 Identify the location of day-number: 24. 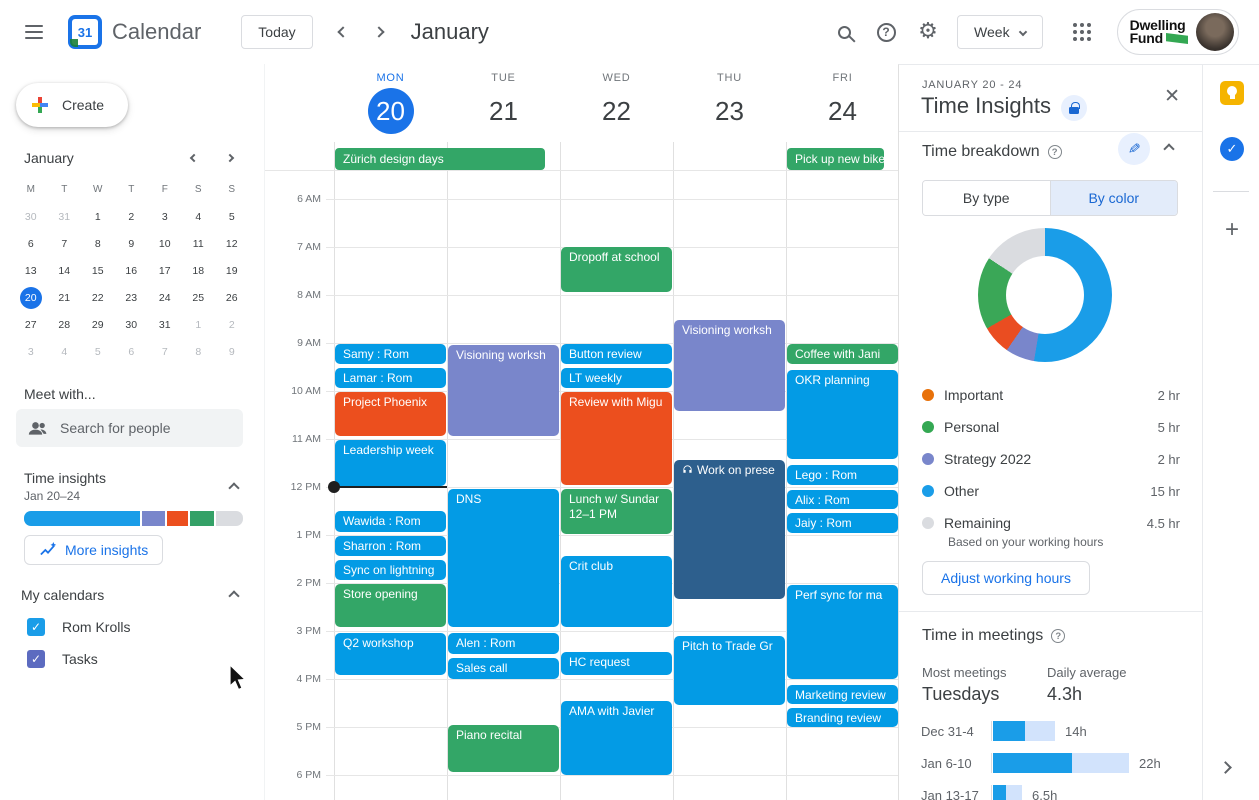
(842, 111).